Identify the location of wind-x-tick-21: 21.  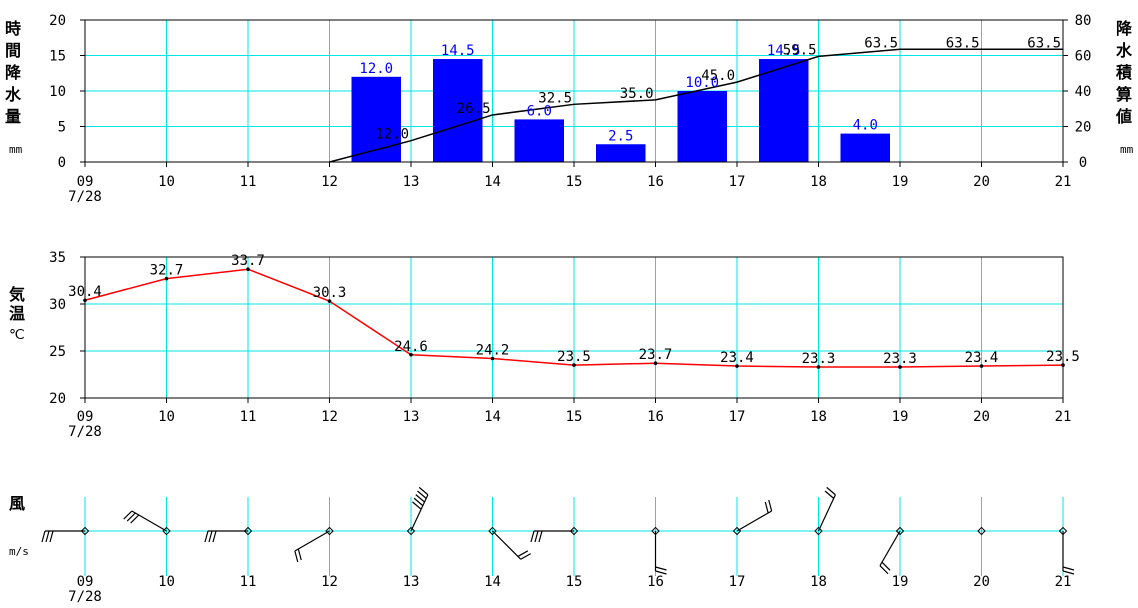
(1063, 582).